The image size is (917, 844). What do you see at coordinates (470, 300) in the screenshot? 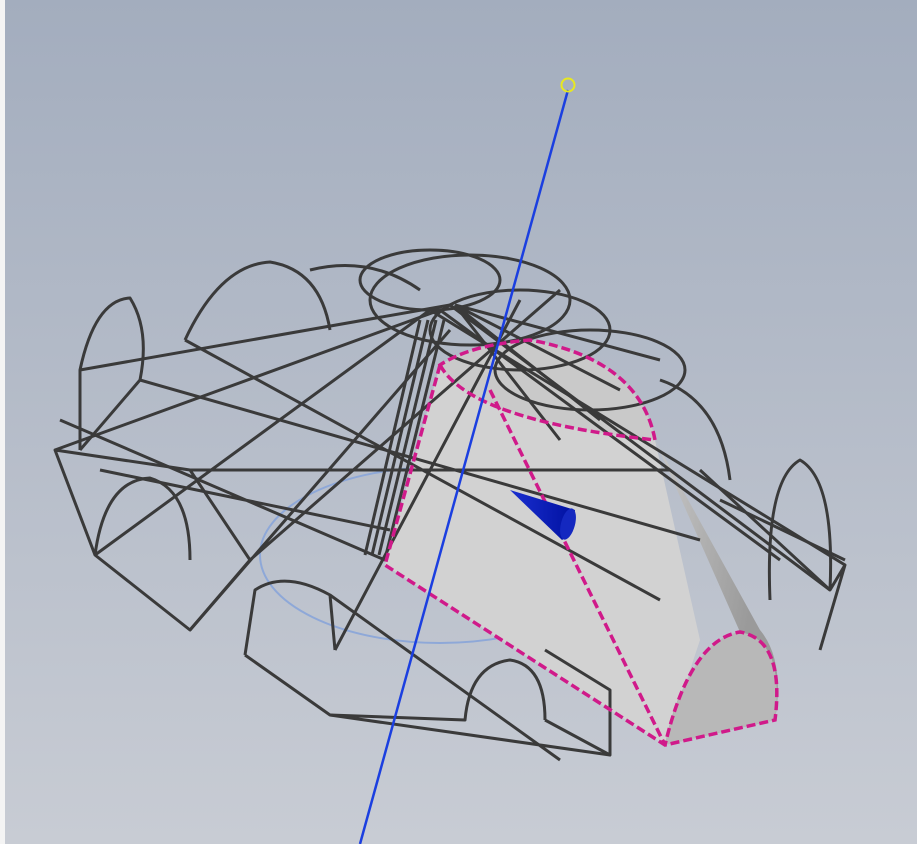
I see `wire-ellipse` at bounding box center [470, 300].